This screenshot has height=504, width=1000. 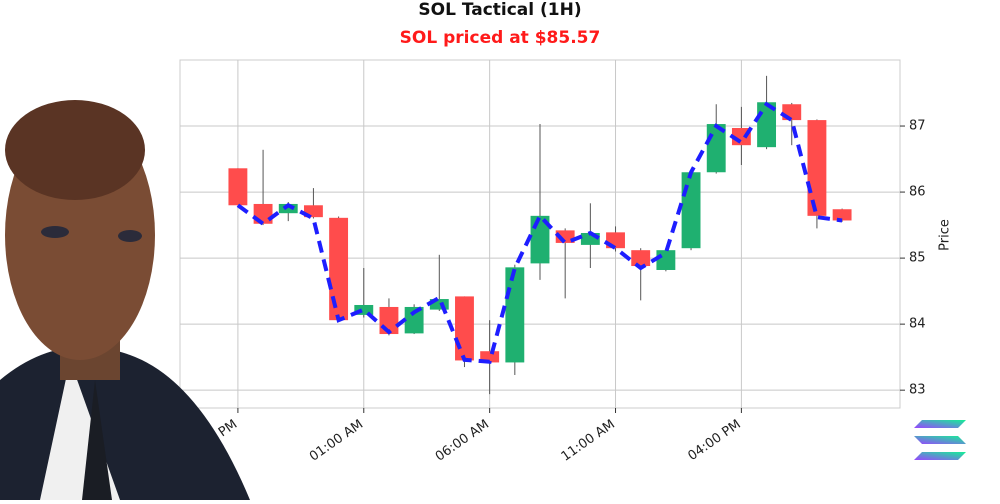 I want to click on y-tick-label: 86, so click(x=917, y=192).